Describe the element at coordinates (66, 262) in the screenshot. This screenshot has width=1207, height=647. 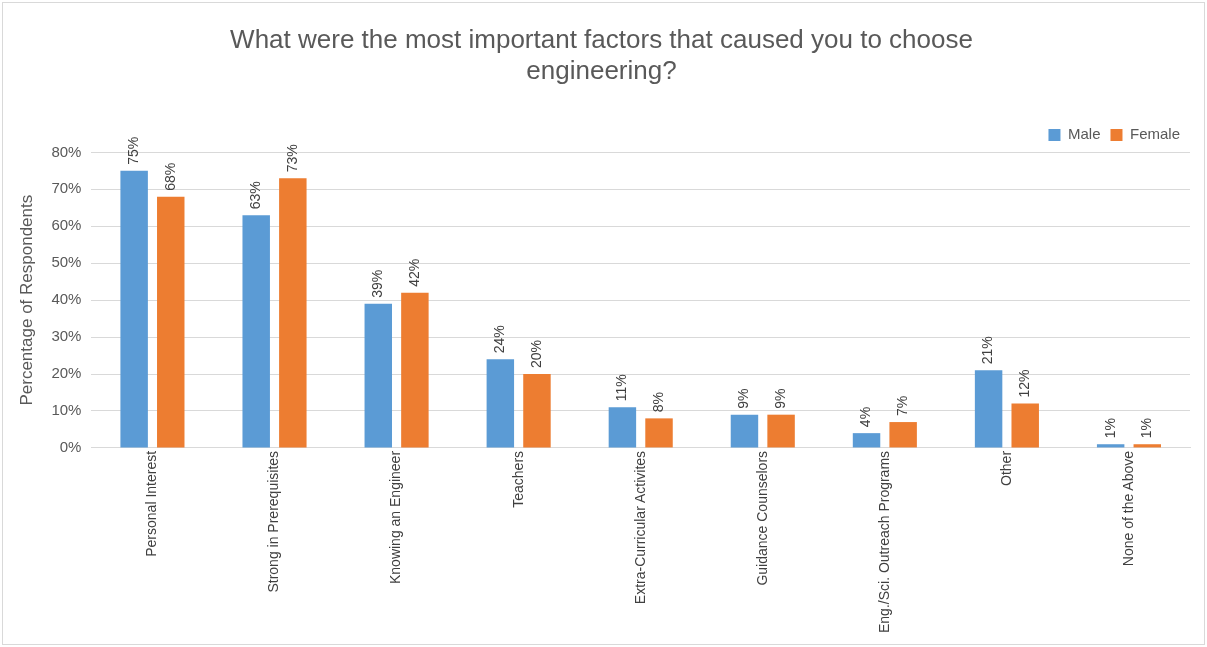
I see `y-tick-label: 50%` at that location.